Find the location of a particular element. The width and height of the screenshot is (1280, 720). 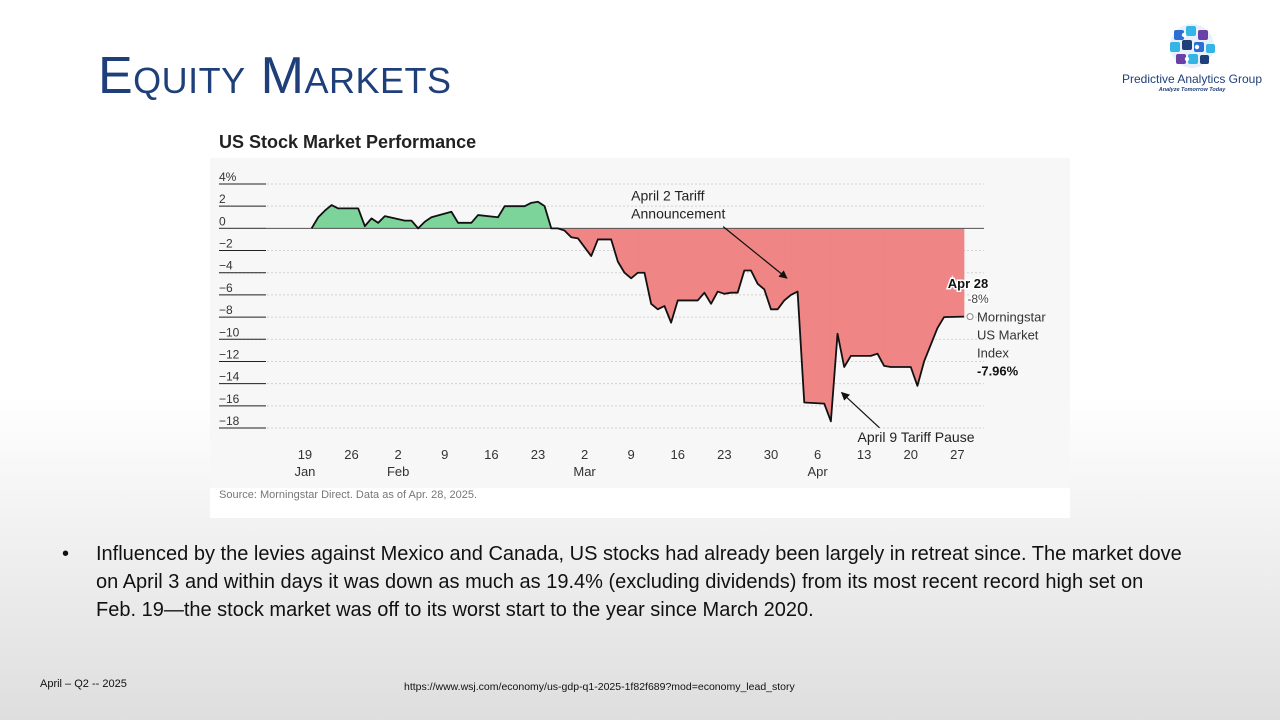

x-tick-label: 30 is located at coordinates (771, 454).